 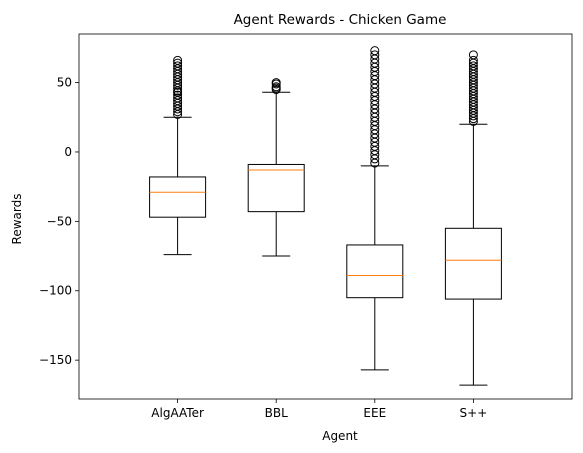 What do you see at coordinates (340, 20) in the screenshot?
I see `chart-title: Agent Rewards - Chicken Game` at bounding box center [340, 20].